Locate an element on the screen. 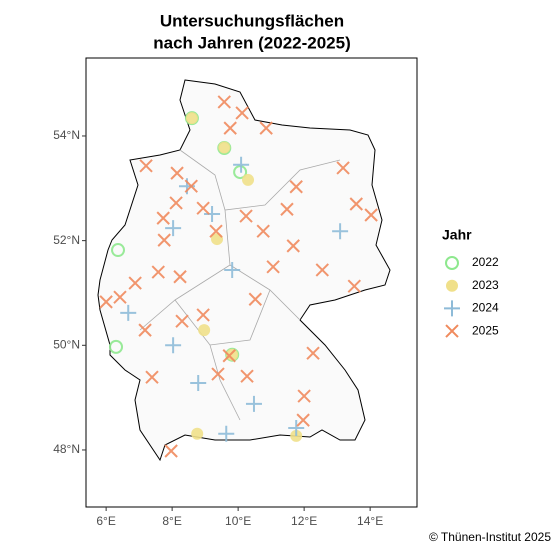 The height and width of the screenshot is (560, 560). x-tick-label: 12°E is located at coordinates (304, 521).